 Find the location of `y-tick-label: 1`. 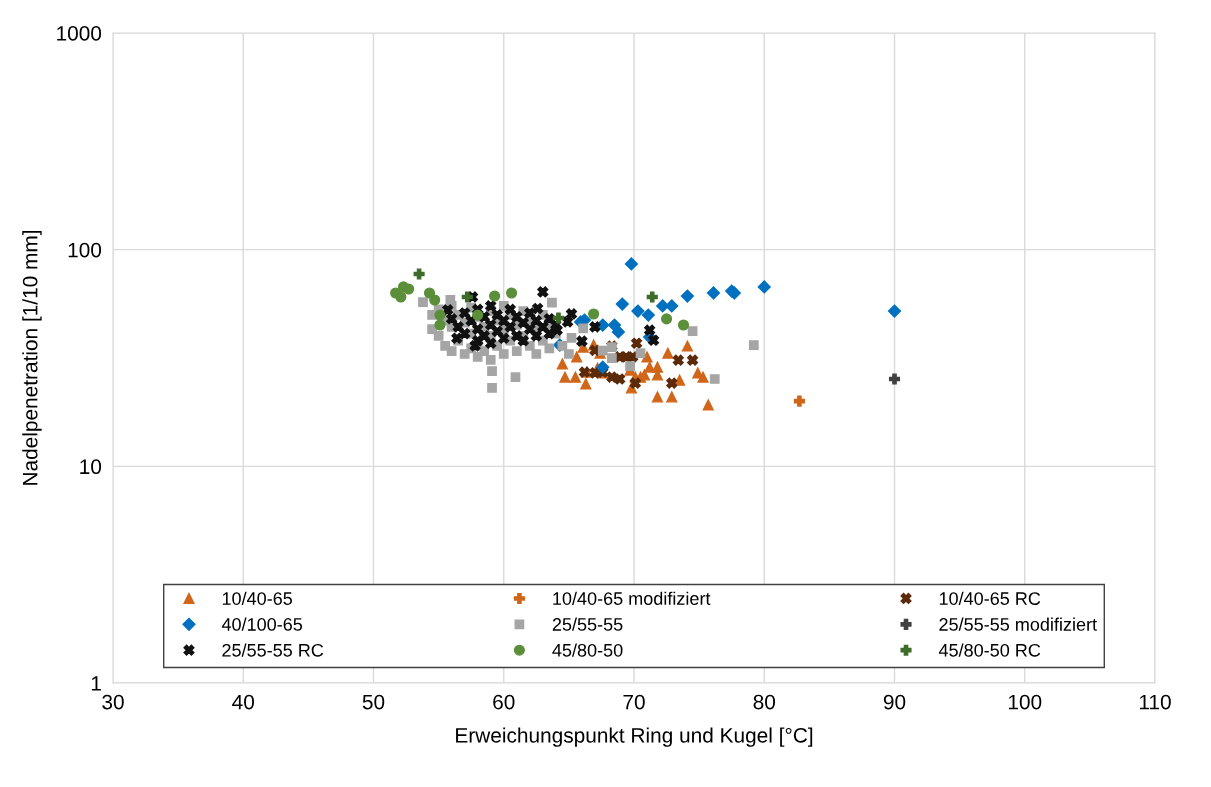

y-tick-label: 1 is located at coordinates (96, 683).